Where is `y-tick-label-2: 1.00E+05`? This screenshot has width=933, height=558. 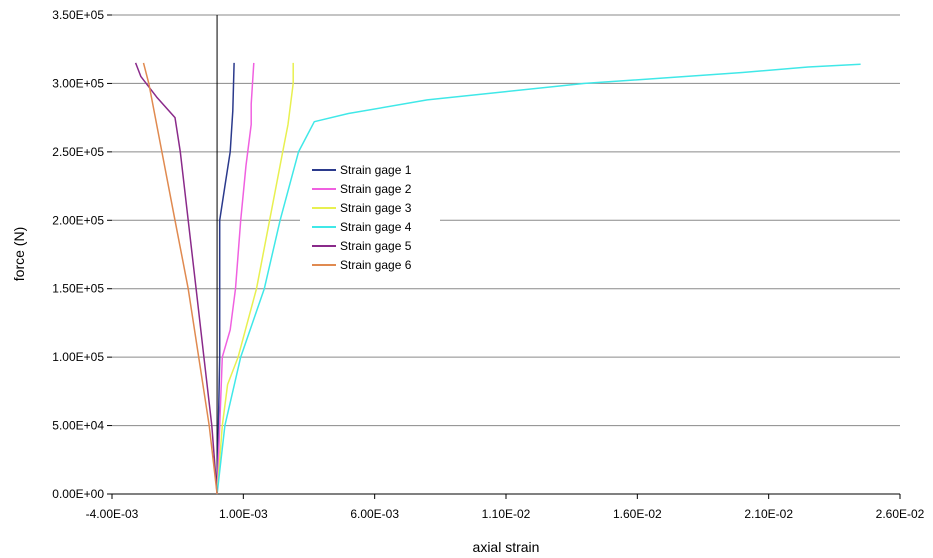 y-tick-label-2: 1.00E+05 is located at coordinates (78, 357).